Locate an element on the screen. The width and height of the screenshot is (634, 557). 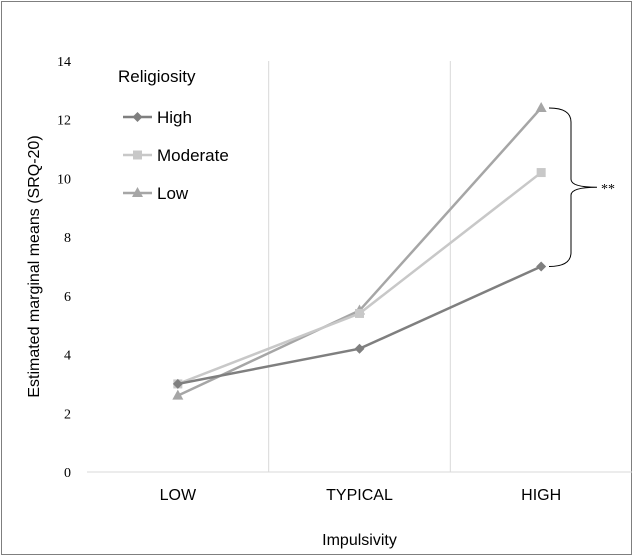
legend-title: Religiosity is located at coordinates (157, 76).